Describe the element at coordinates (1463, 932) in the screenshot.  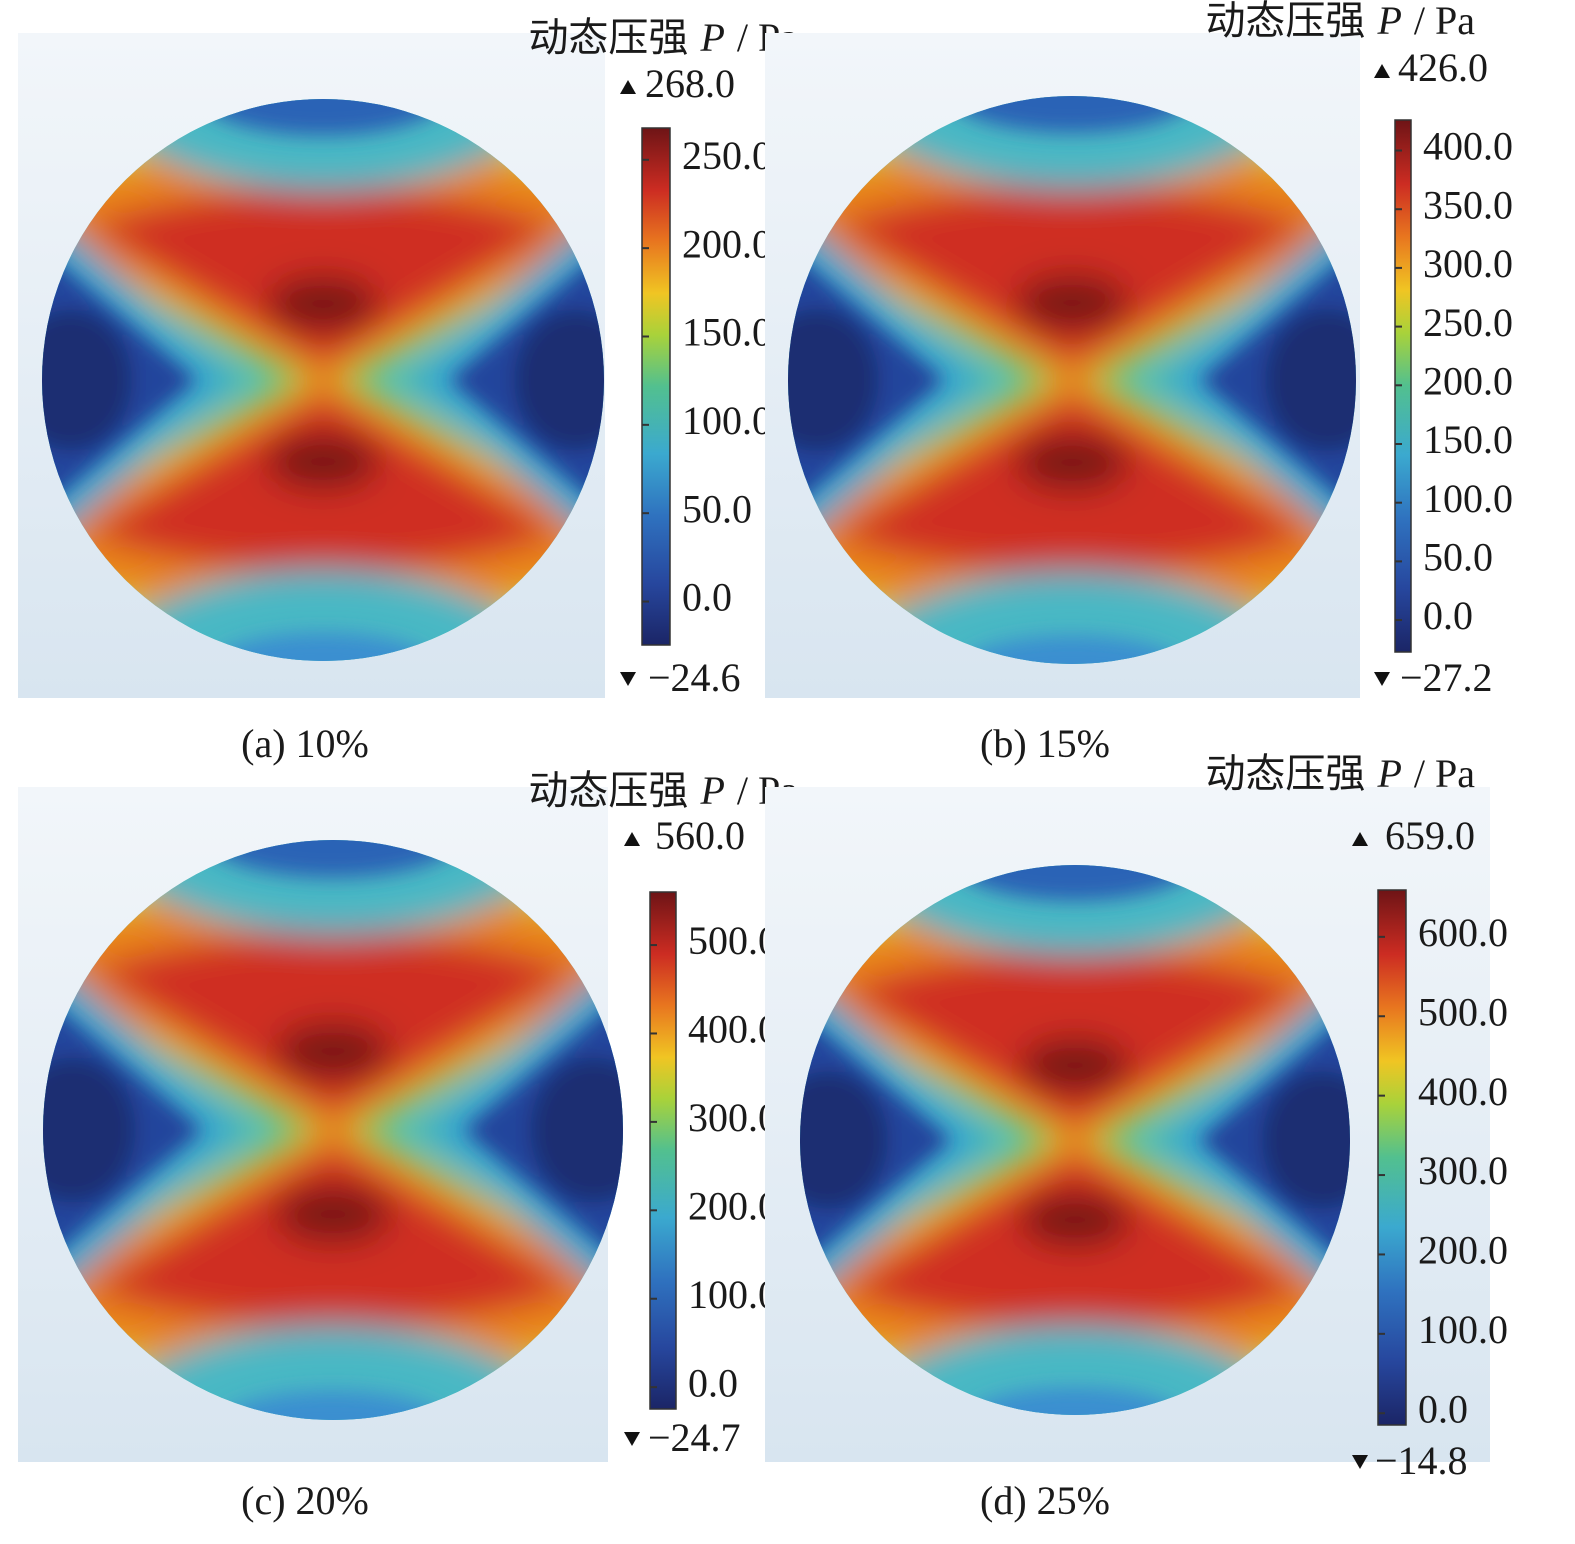
I see `colorbar-tick-label: 600.0` at that location.